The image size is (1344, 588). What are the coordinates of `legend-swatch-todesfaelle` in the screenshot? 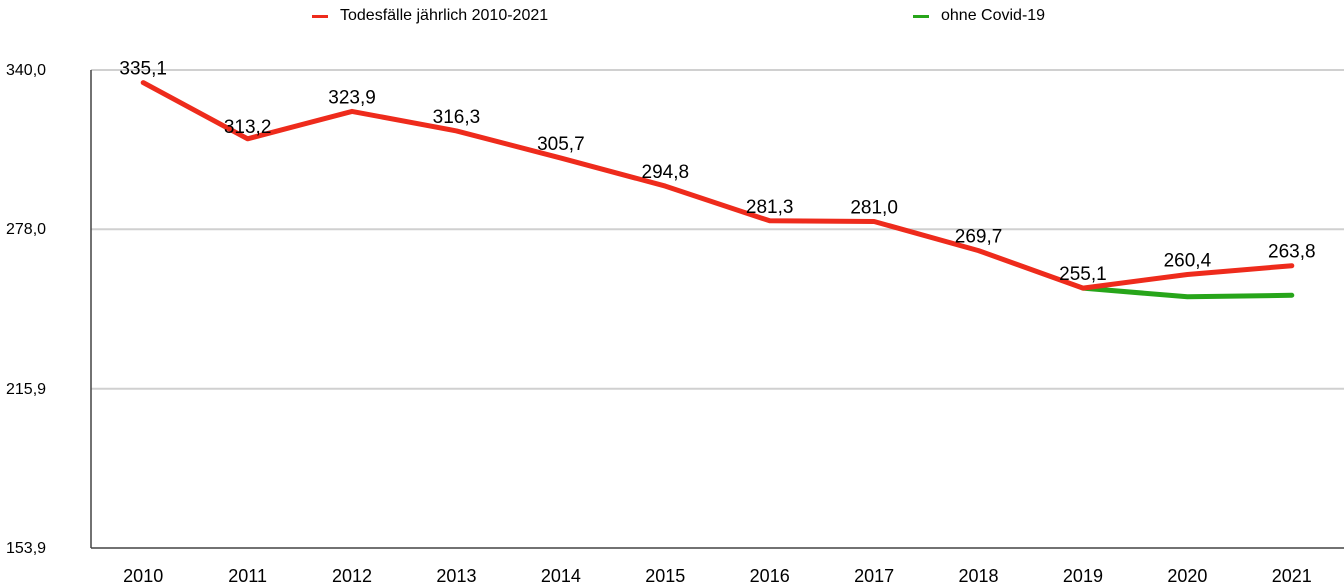 It's located at (320, 16).